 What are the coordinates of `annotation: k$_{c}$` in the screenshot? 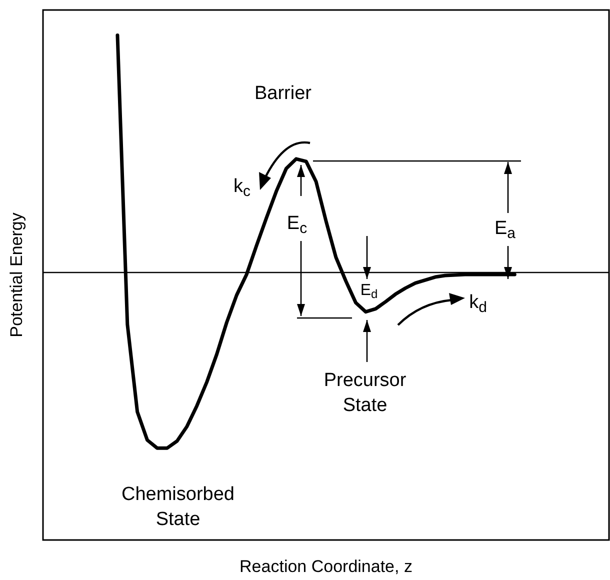 It's located at (242, 188).